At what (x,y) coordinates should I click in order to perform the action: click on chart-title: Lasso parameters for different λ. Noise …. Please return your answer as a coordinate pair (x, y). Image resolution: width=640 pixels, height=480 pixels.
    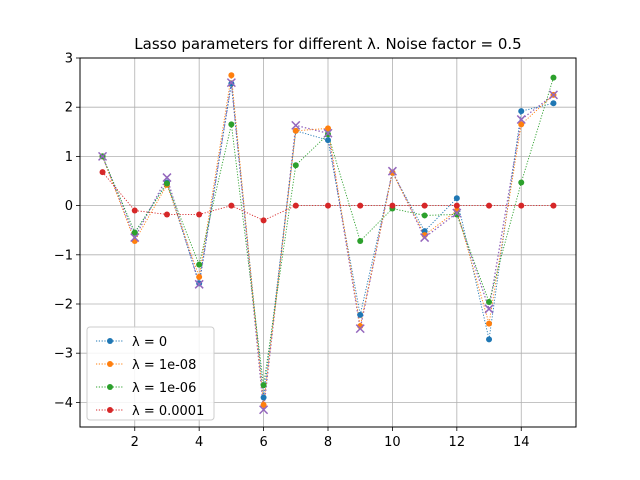
    Looking at the image, I should click on (327, 44).